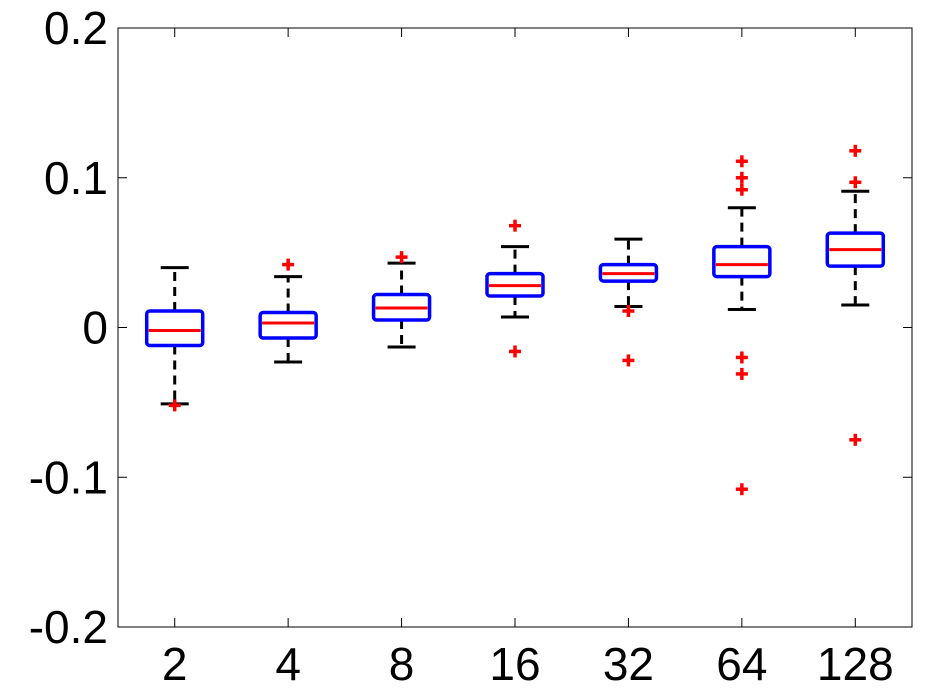  Describe the element at coordinates (95, 328) in the screenshot. I see `y-tick-label: 0` at that location.